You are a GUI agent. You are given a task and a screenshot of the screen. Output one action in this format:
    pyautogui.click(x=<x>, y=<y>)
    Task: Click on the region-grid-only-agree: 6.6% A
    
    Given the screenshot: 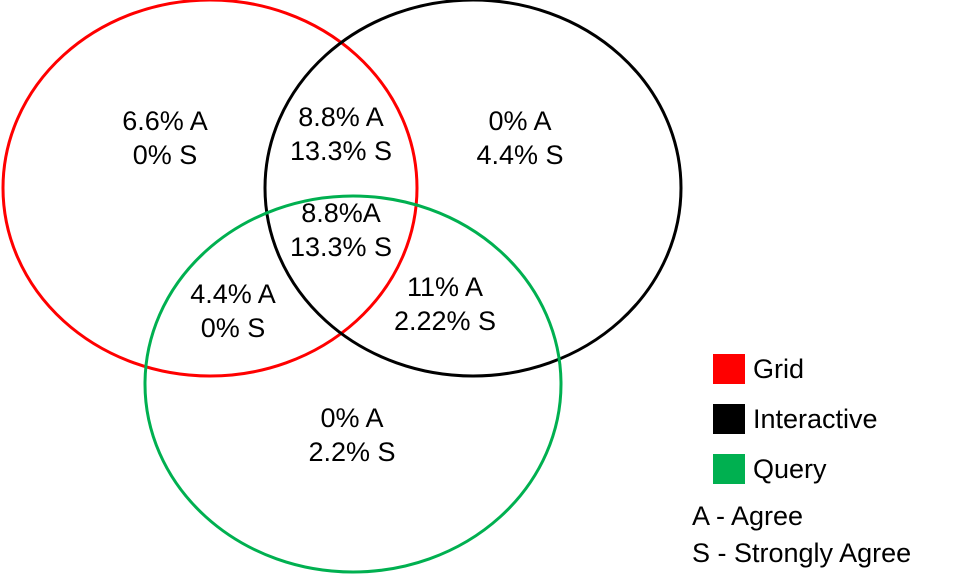 What is the action you would take?
    pyautogui.click(x=165, y=121)
    